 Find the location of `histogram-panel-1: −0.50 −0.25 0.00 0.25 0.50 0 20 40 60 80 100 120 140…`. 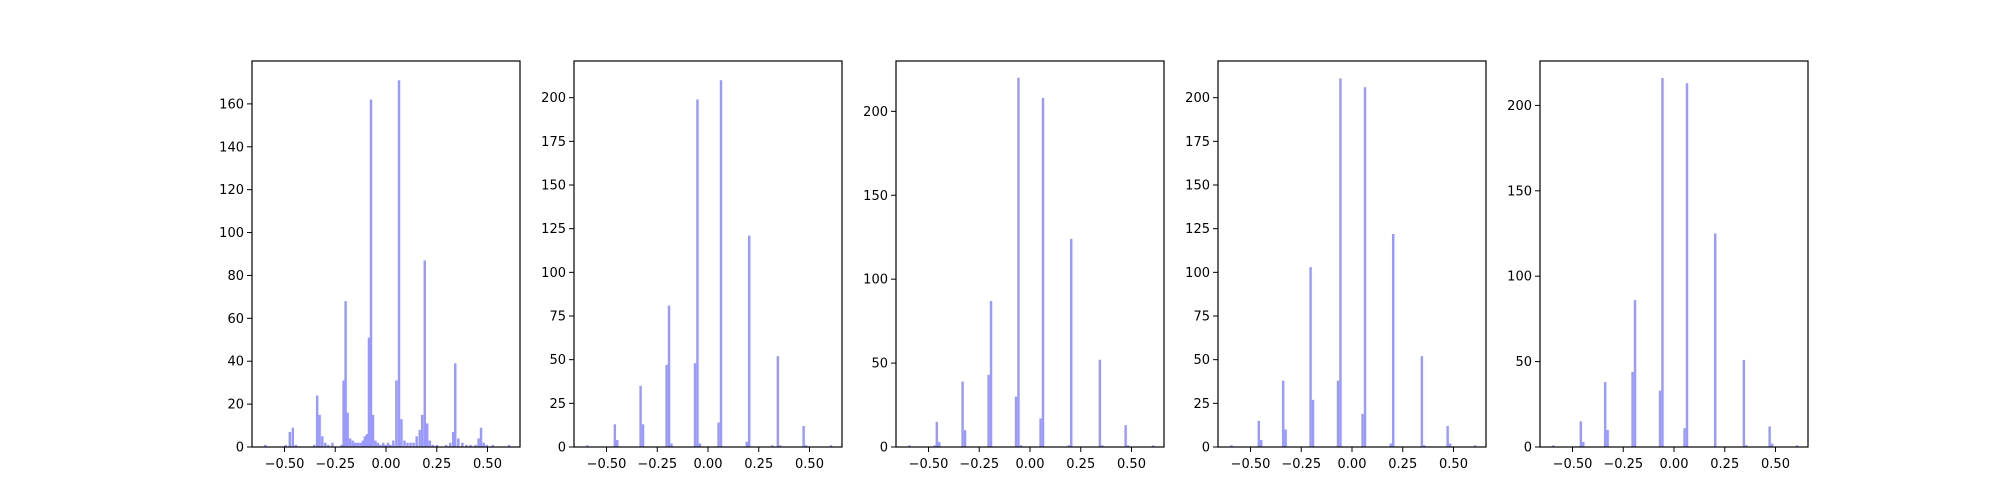

histogram-panel-1: −0.50 −0.25 0.00 0.25 0.50 0 20 40 60 80 100 120 140… is located at coordinates (370, 266).